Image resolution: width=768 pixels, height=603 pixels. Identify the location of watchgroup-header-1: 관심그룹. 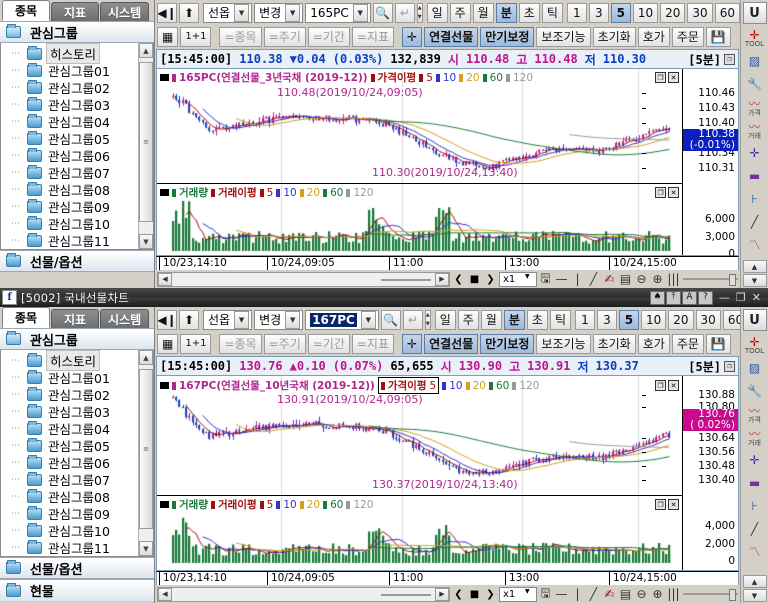
(77, 32).